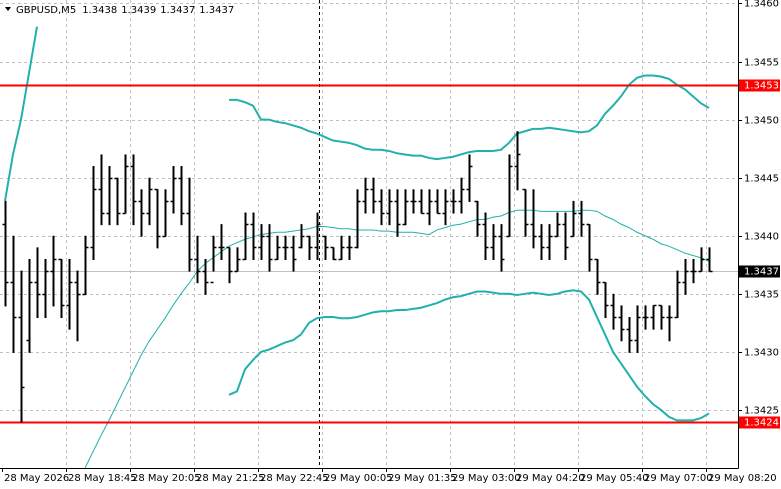 This screenshot has height=489, width=781. Describe the element at coordinates (99, 10) in the screenshot. I see `quote-open: 1.3438` at that location.